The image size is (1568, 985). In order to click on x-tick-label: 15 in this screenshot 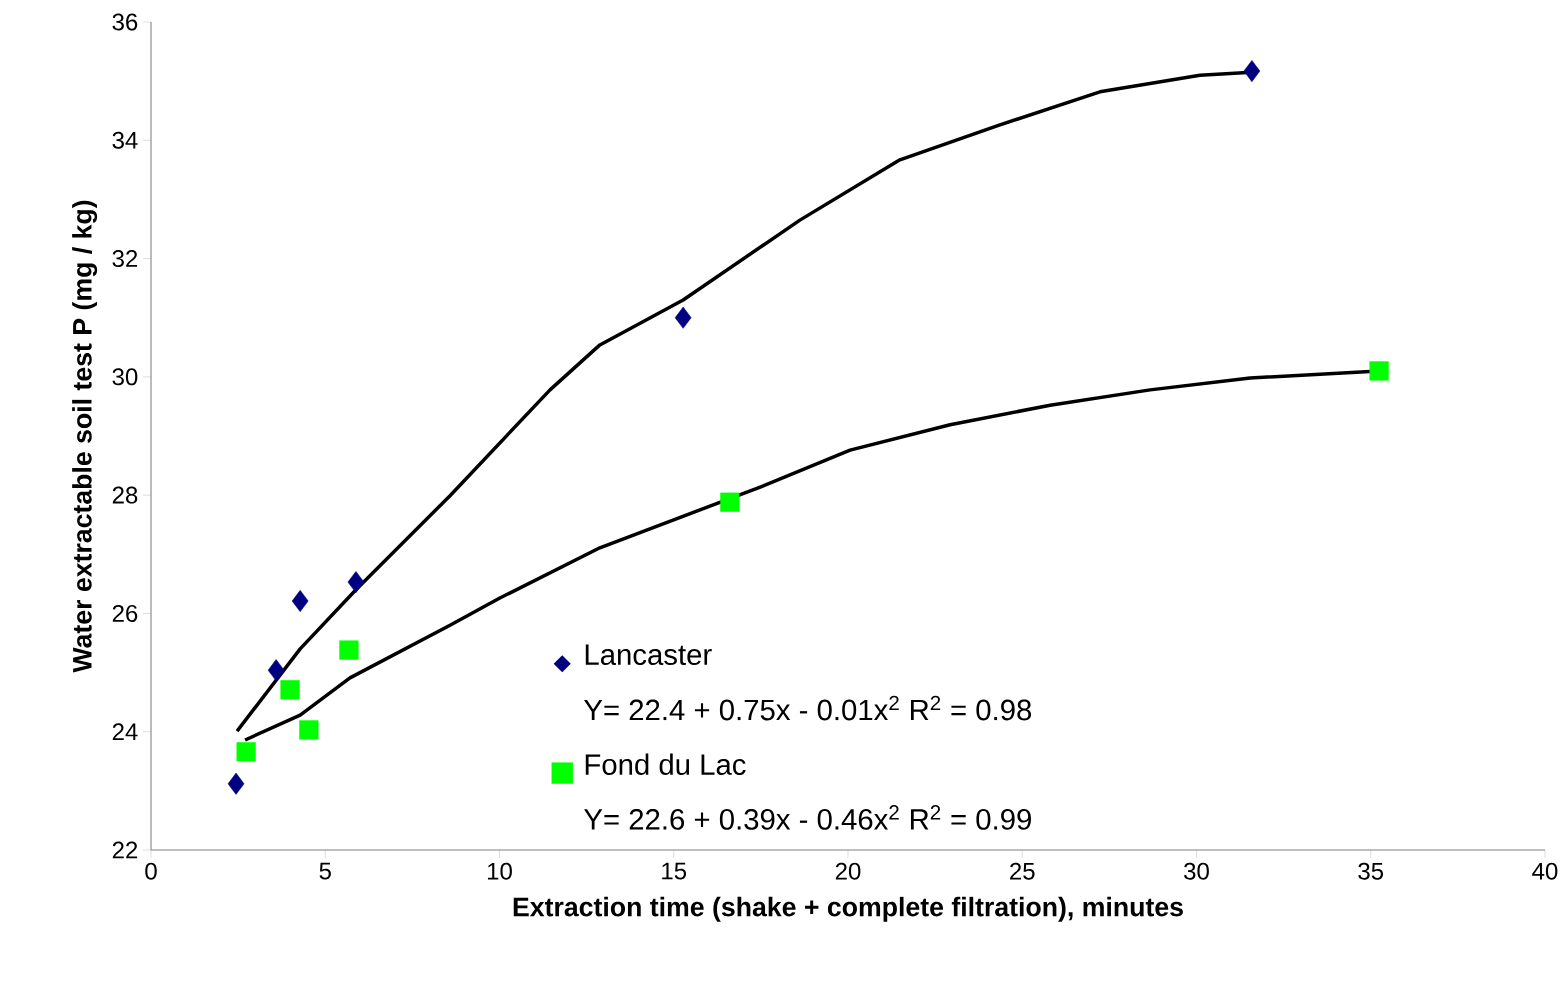, I will do `click(674, 871)`.